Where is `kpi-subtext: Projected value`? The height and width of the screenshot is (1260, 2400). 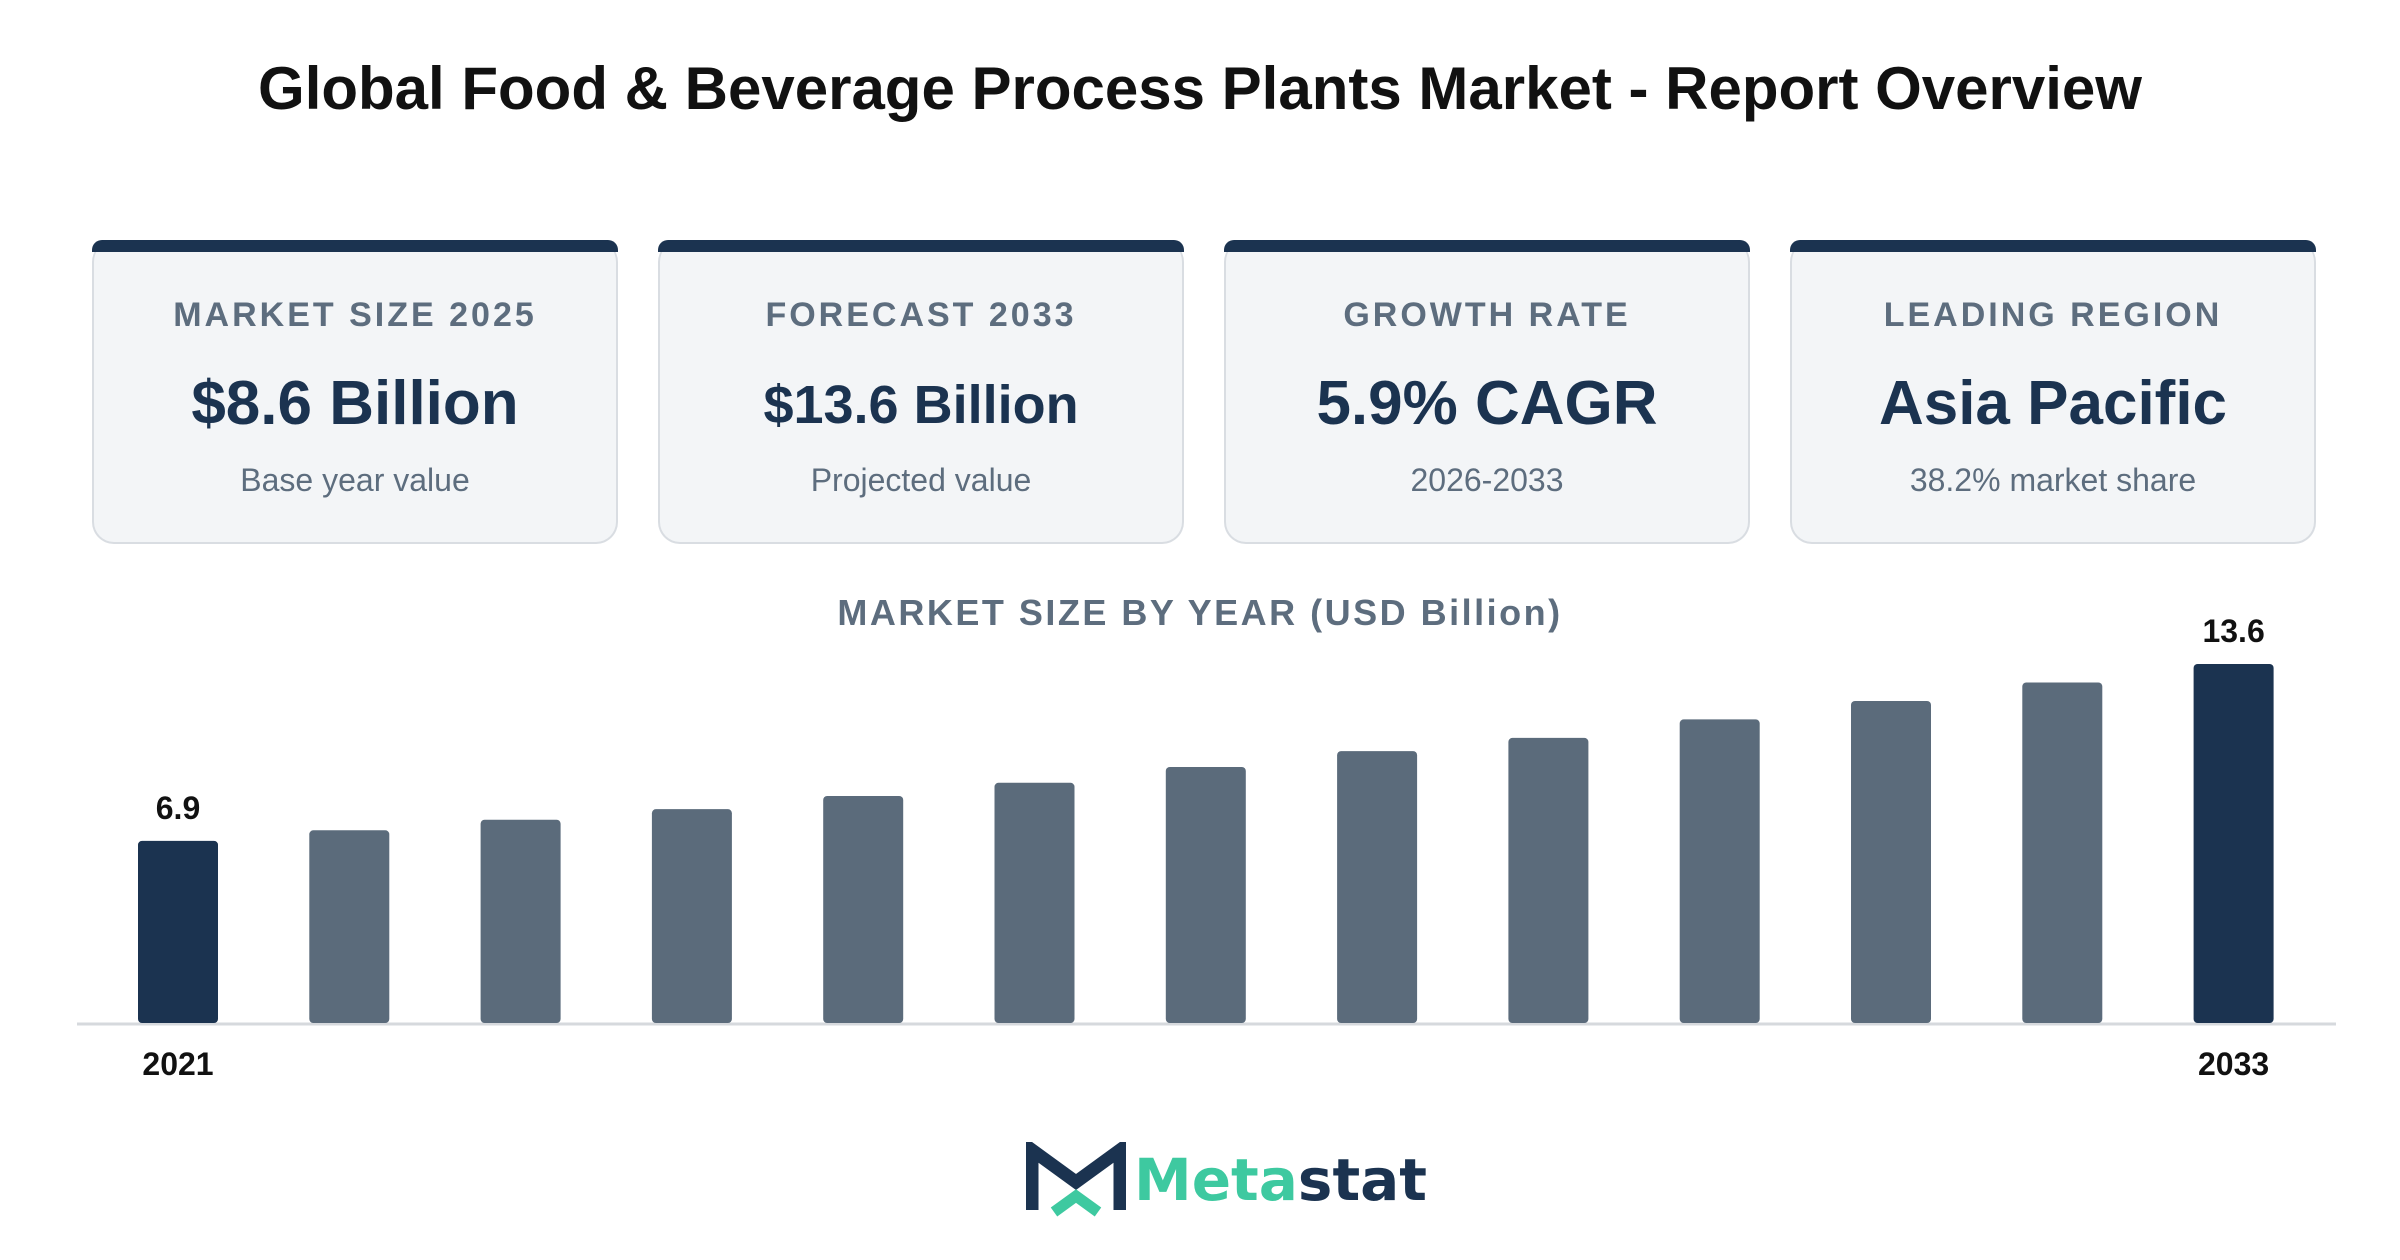
kpi-subtext: Projected value is located at coordinates (921, 480).